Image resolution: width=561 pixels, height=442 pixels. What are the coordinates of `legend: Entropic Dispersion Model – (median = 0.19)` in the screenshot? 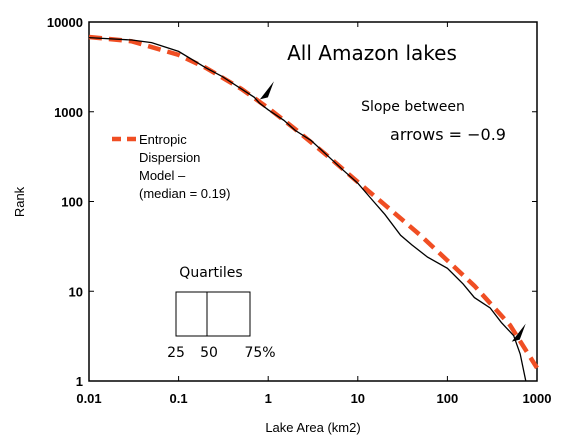 It's located at (171, 166).